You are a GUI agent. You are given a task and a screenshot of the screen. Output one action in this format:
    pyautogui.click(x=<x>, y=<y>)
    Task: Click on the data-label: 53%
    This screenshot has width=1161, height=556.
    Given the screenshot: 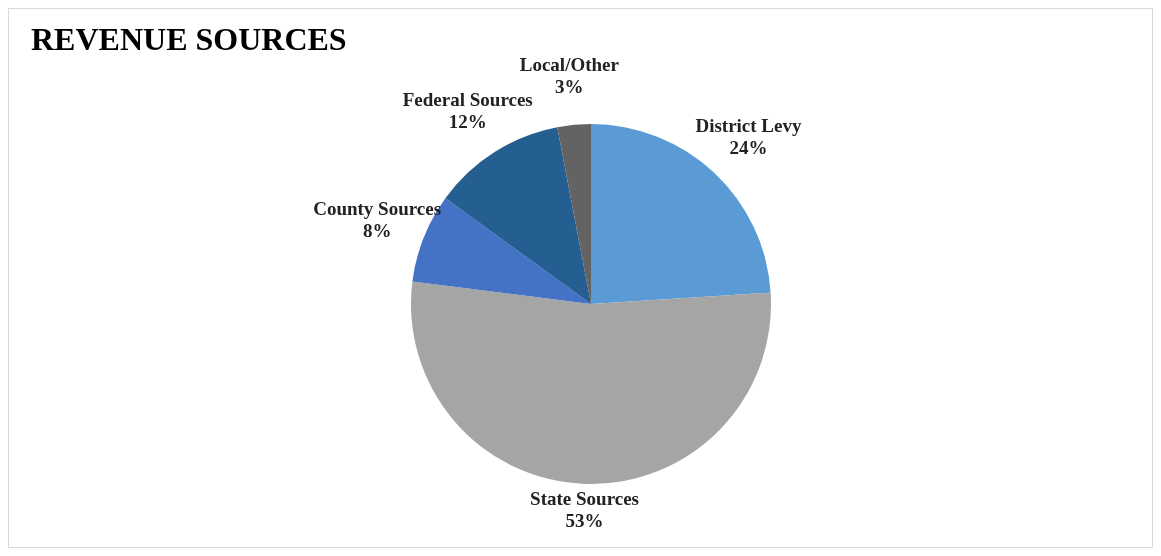 What is the action you would take?
    pyautogui.click(x=584, y=520)
    